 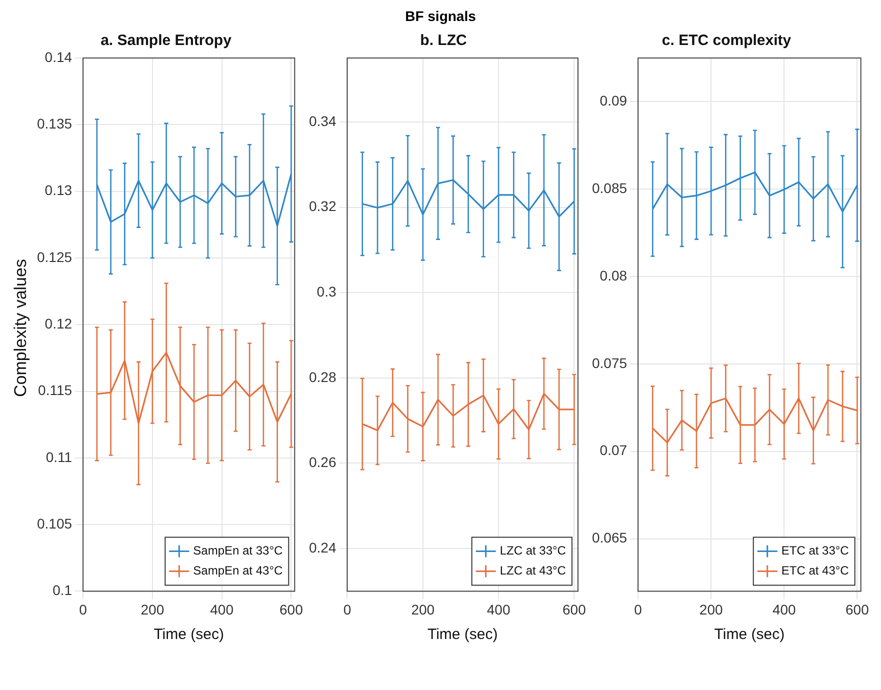 What do you see at coordinates (610, 538) in the screenshot?
I see `y-tick-label: 0.065` at bounding box center [610, 538].